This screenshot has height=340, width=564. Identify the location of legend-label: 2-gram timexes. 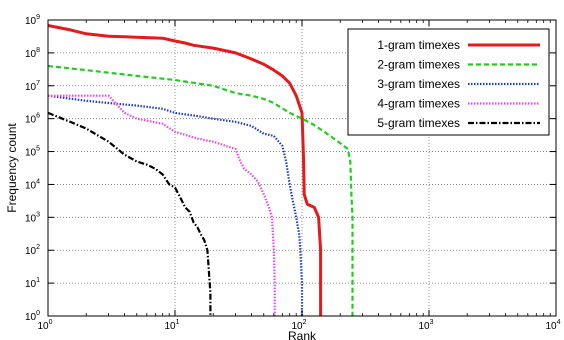
(418, 65).